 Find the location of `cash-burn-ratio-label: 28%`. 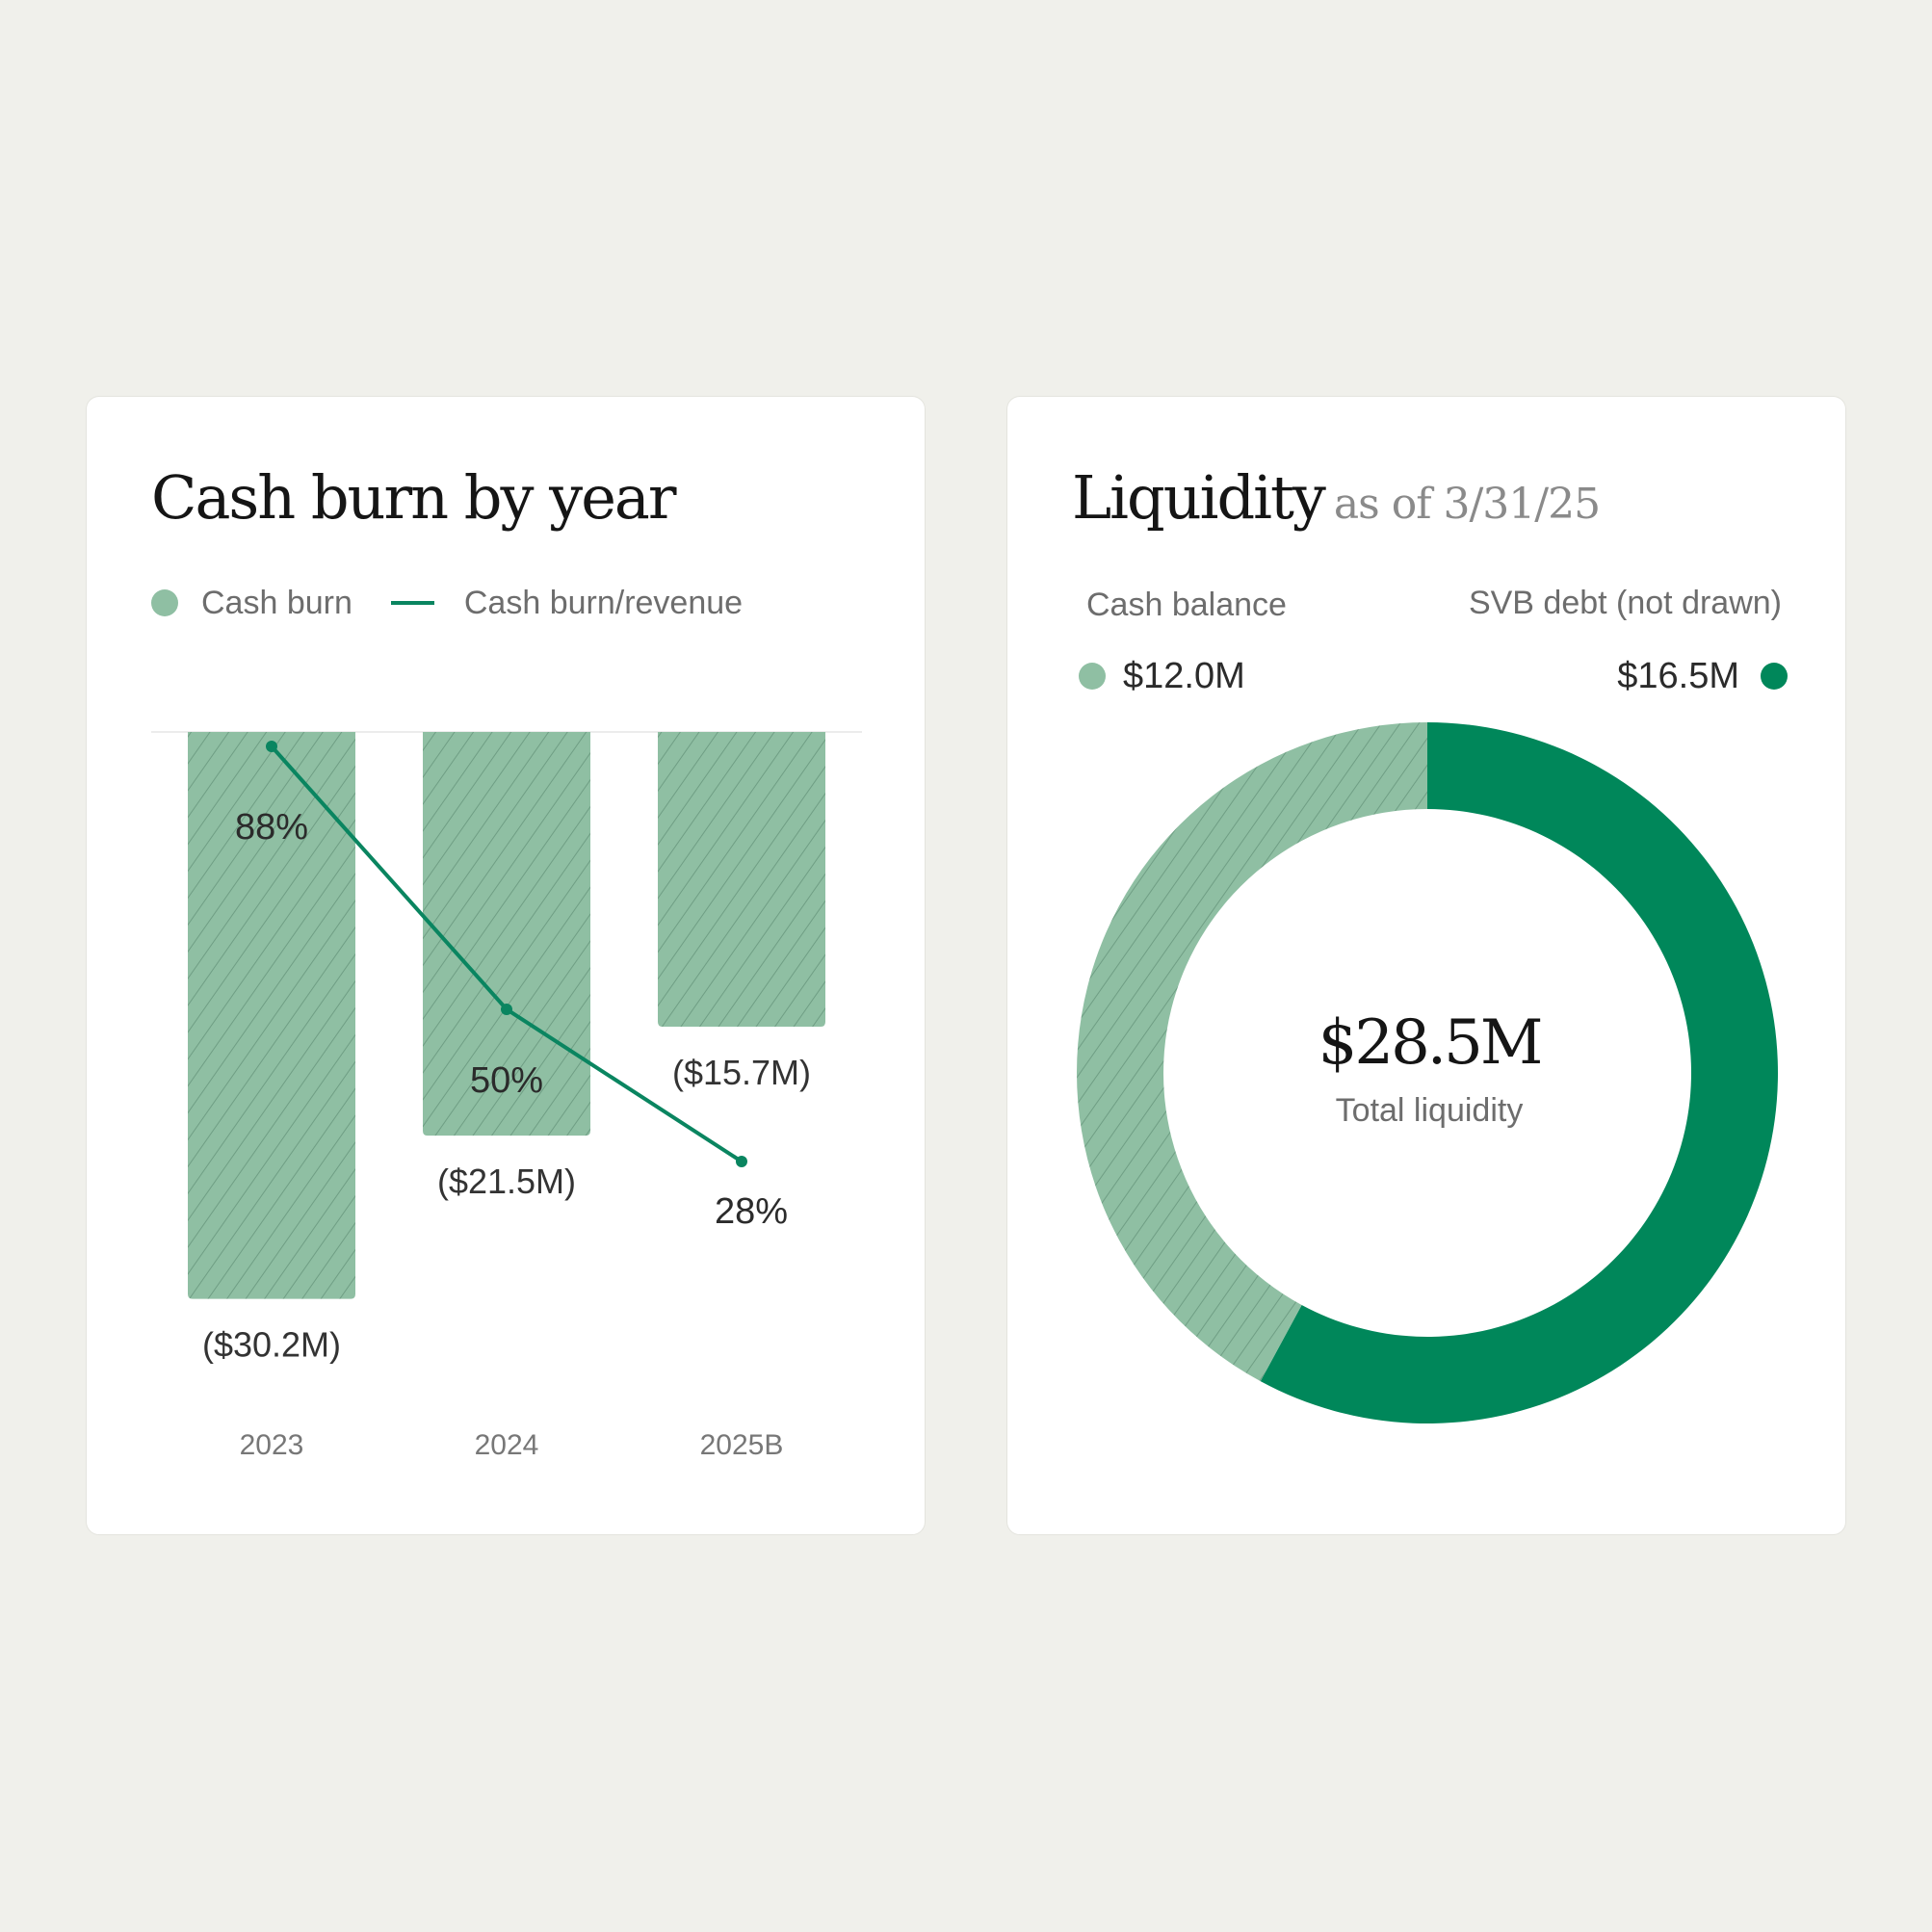

cash-burn-ratio-label: 28% is located at coordinates (751, 1211).